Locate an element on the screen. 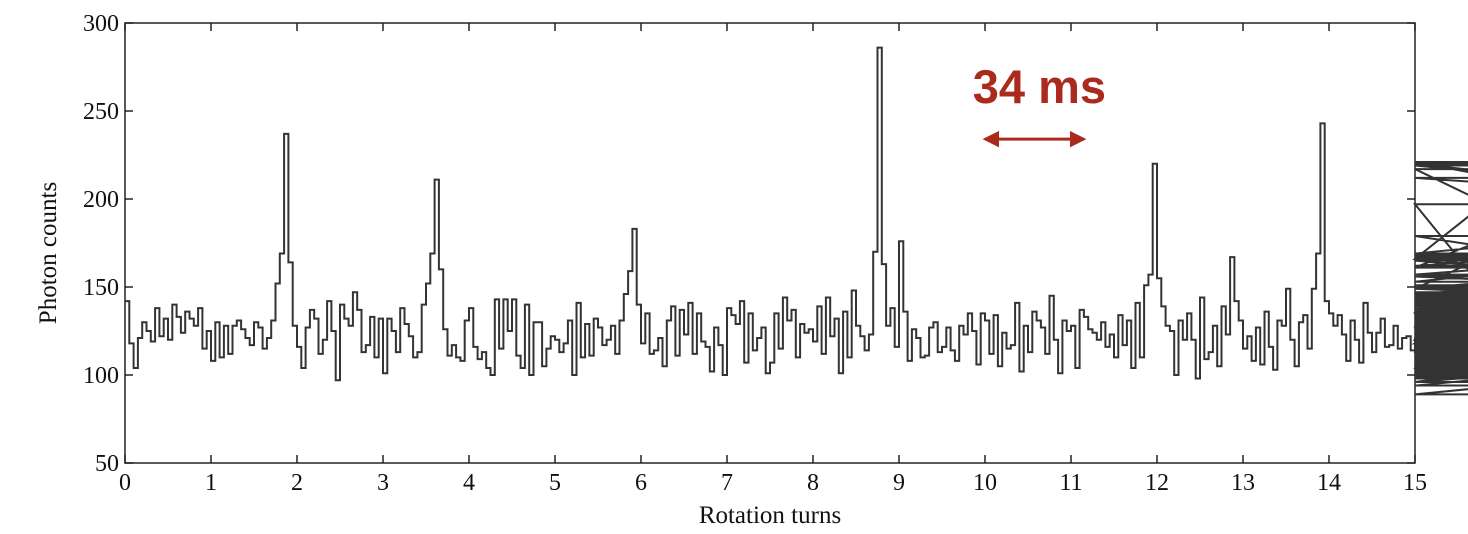  y-tick-label-200: 200 is located at coordinates (101, 200).